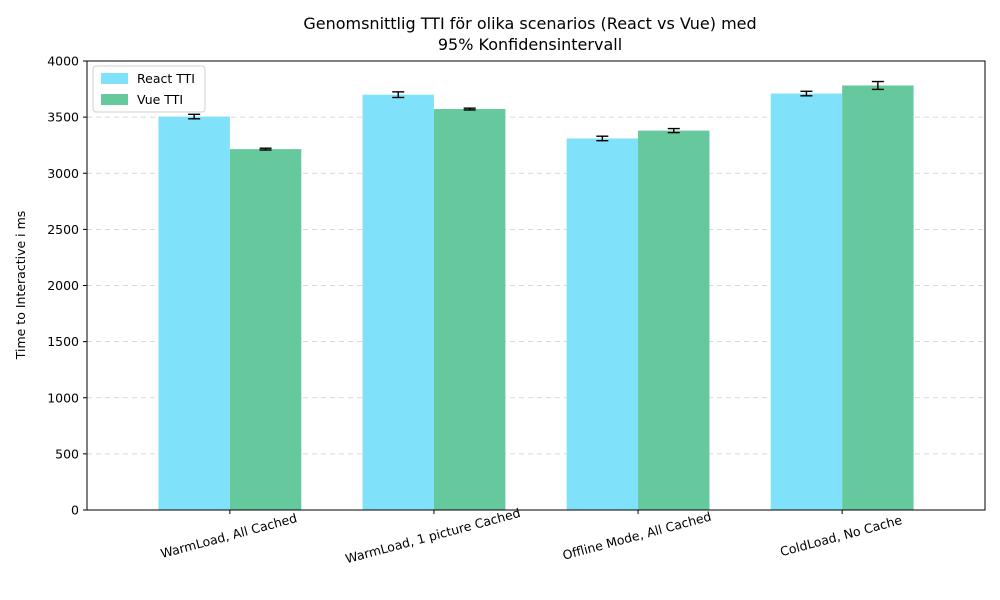 The width and height of the screenshot is (1000, 600). I want to click on error-bars, so click(536, 115).